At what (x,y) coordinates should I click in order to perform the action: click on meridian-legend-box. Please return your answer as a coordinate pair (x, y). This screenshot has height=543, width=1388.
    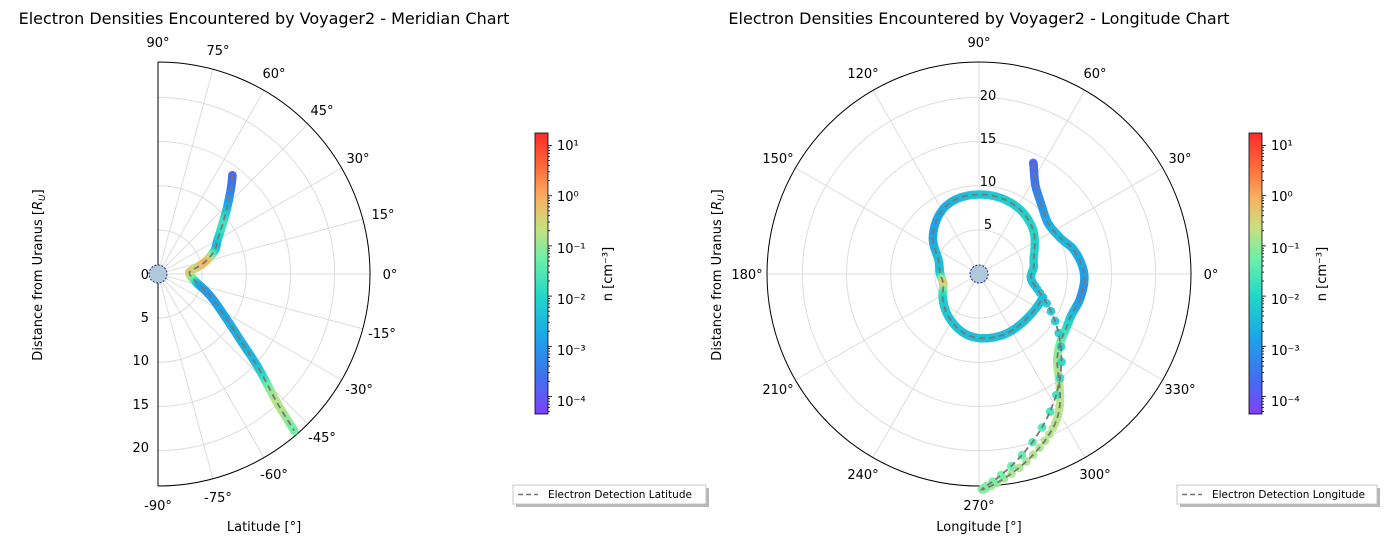
    Looking at the image, I should click on (609, 494).